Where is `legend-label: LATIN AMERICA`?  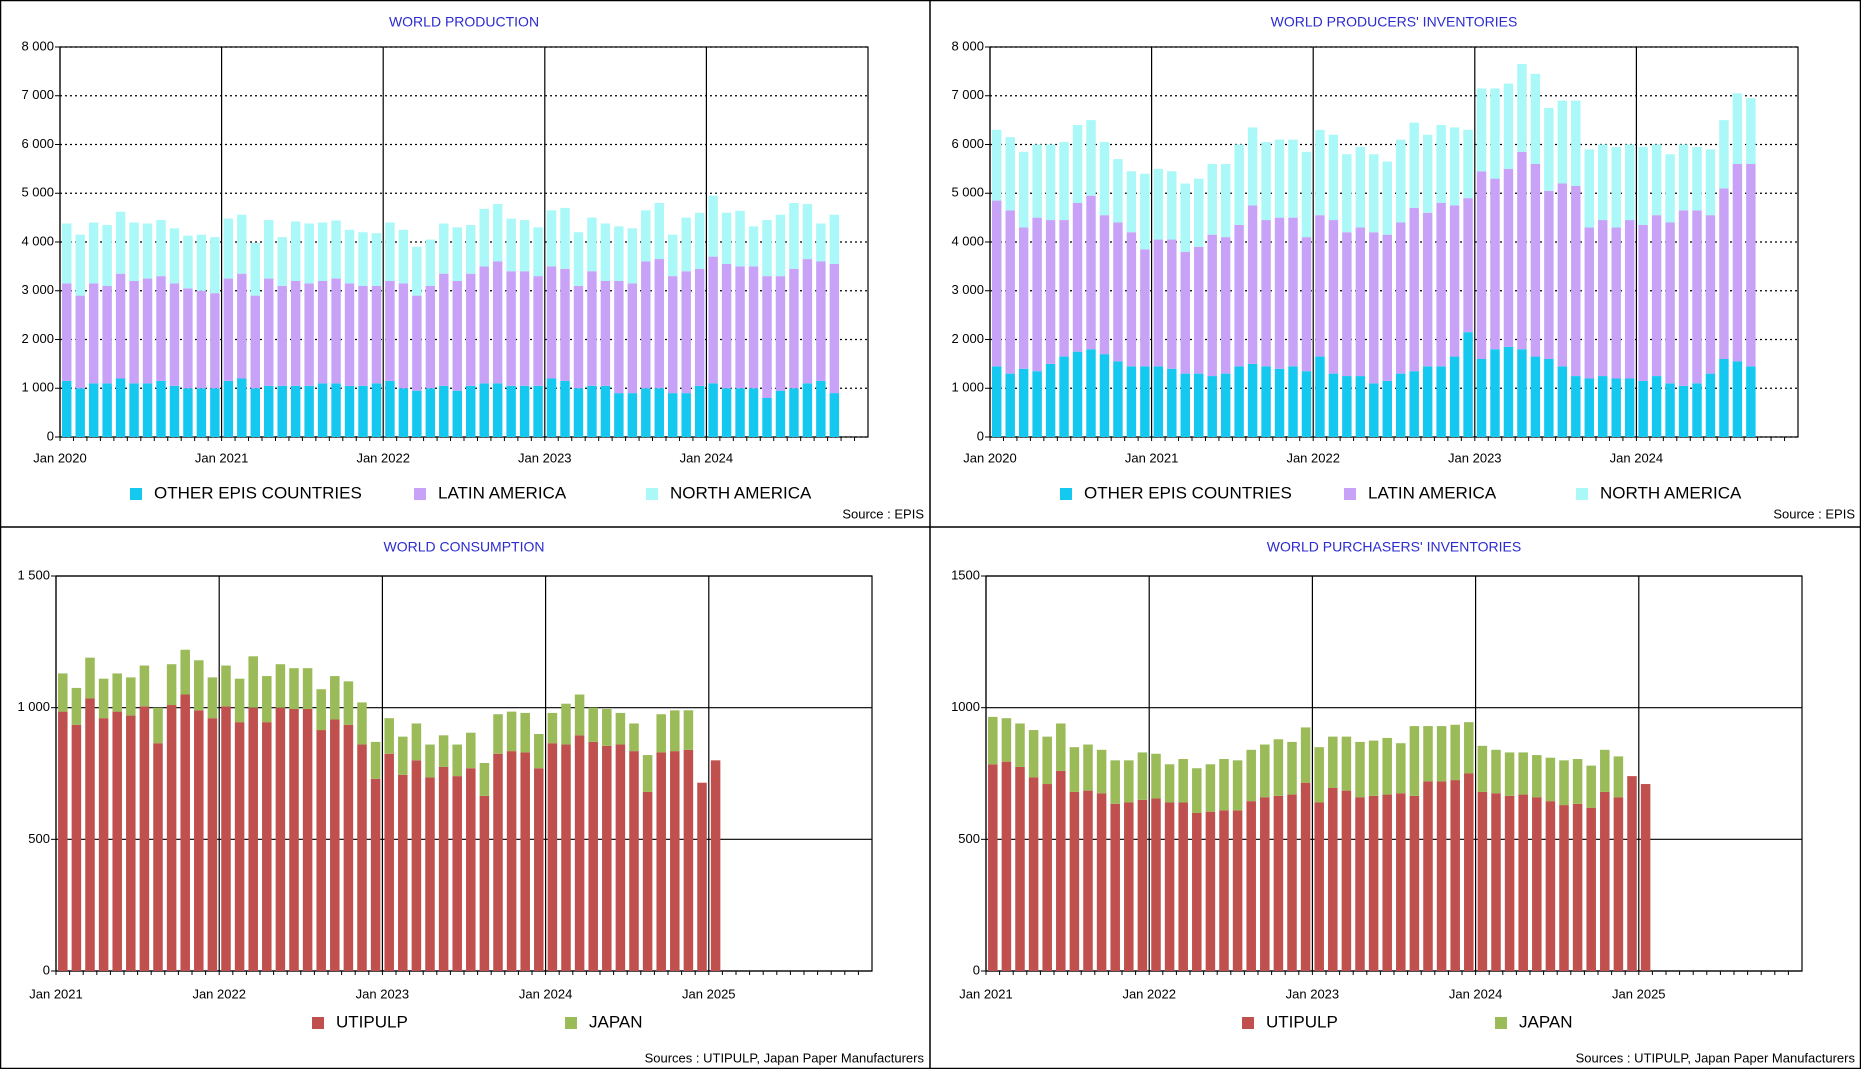
legend-label: LATIN AMERICA is located at coordinates (1432, 492).